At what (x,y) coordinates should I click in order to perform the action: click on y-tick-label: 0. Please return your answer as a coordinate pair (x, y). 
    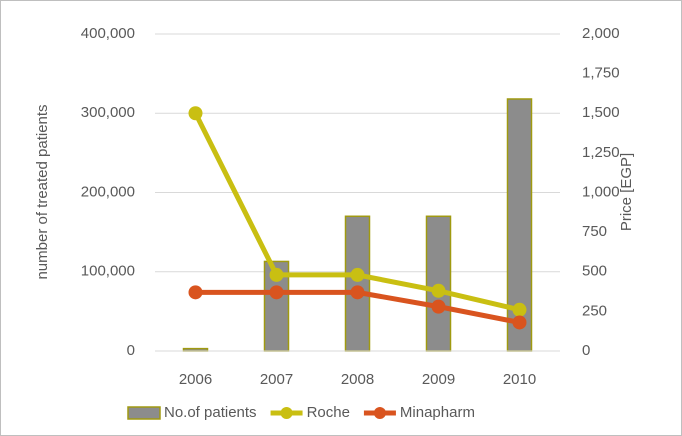
    Looking at the image, I should click on (131, 350).